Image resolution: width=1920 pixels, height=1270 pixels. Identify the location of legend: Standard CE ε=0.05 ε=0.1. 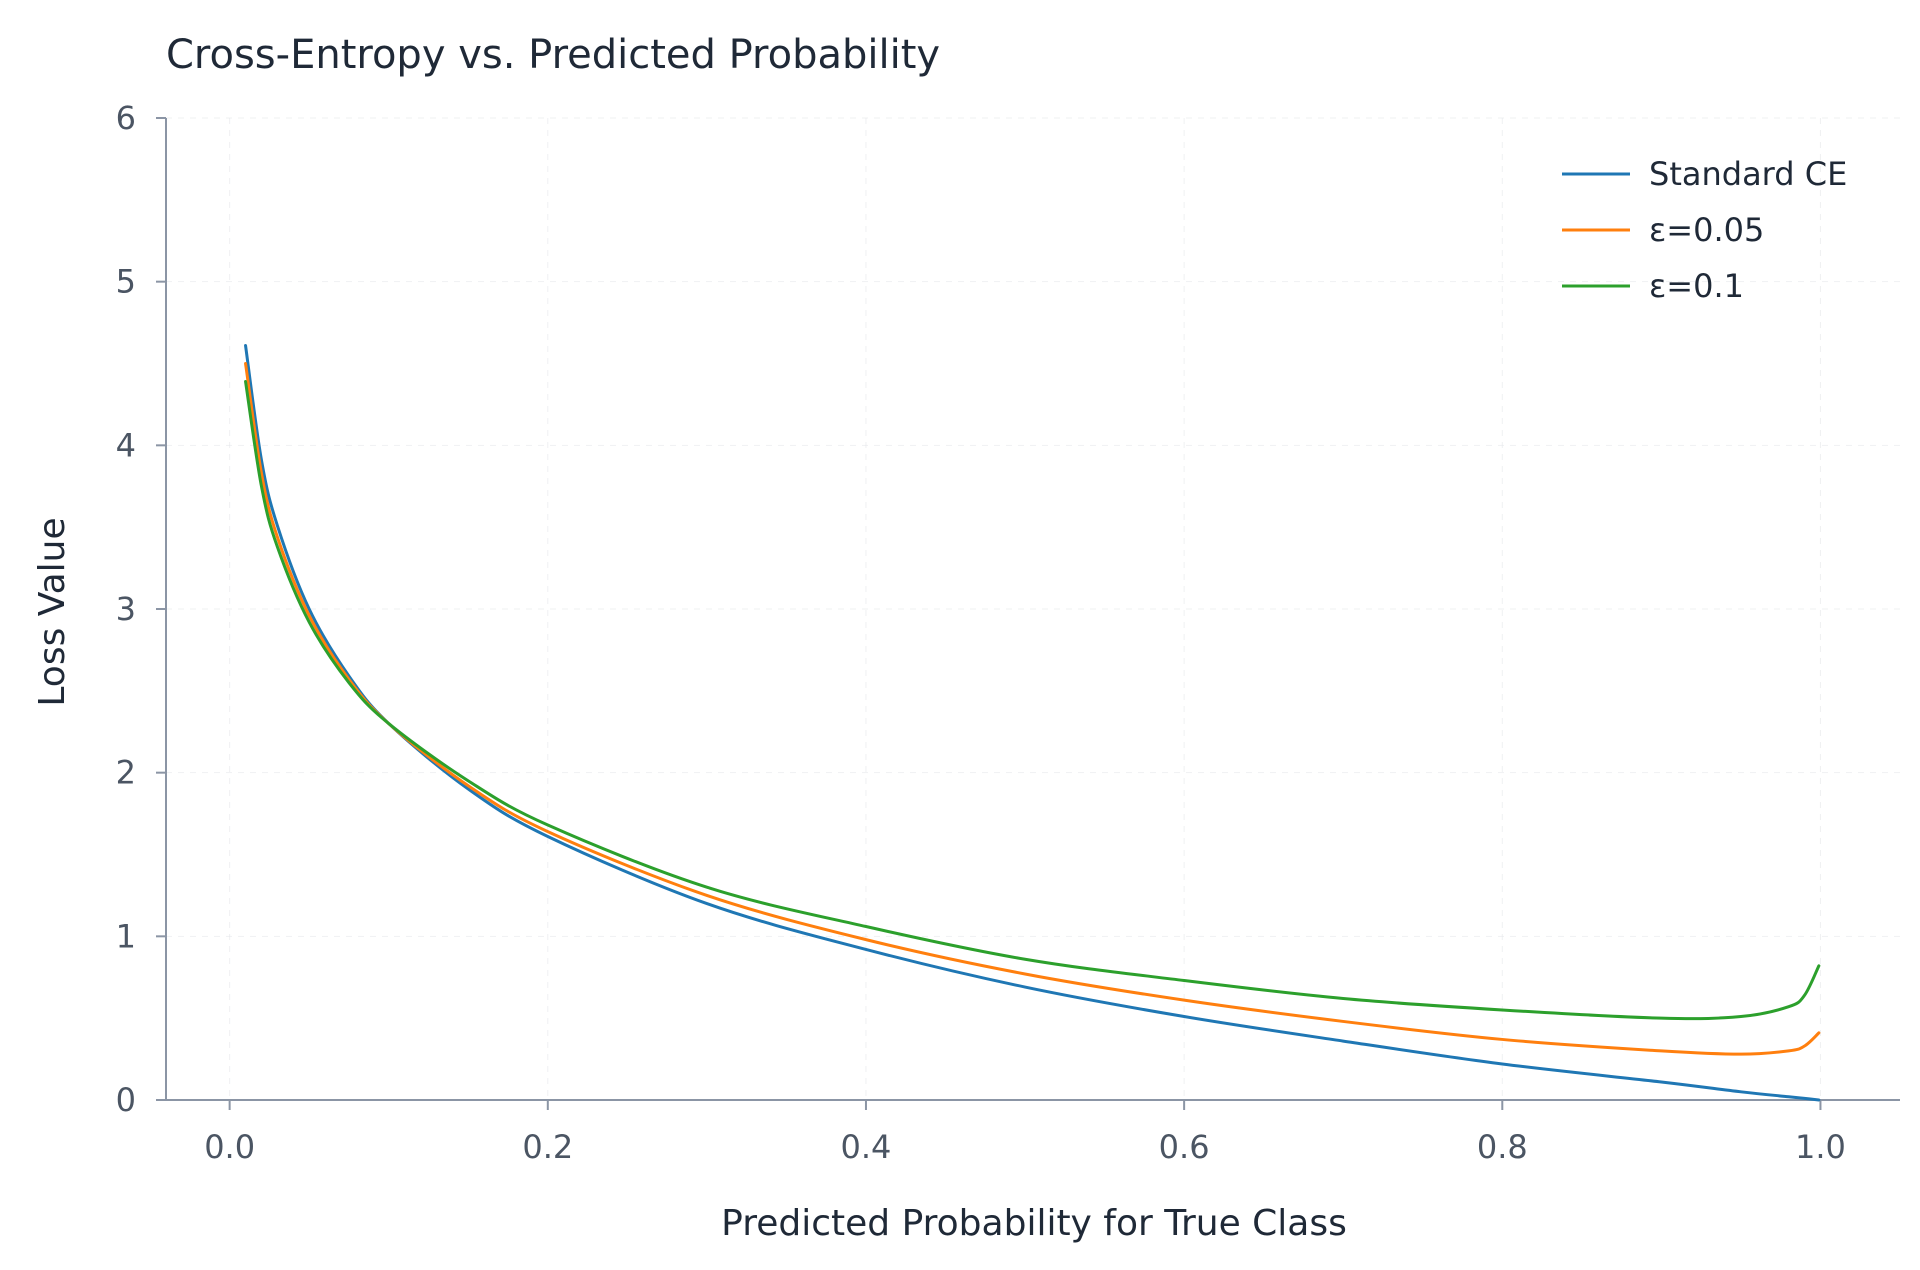
(1704, 230).